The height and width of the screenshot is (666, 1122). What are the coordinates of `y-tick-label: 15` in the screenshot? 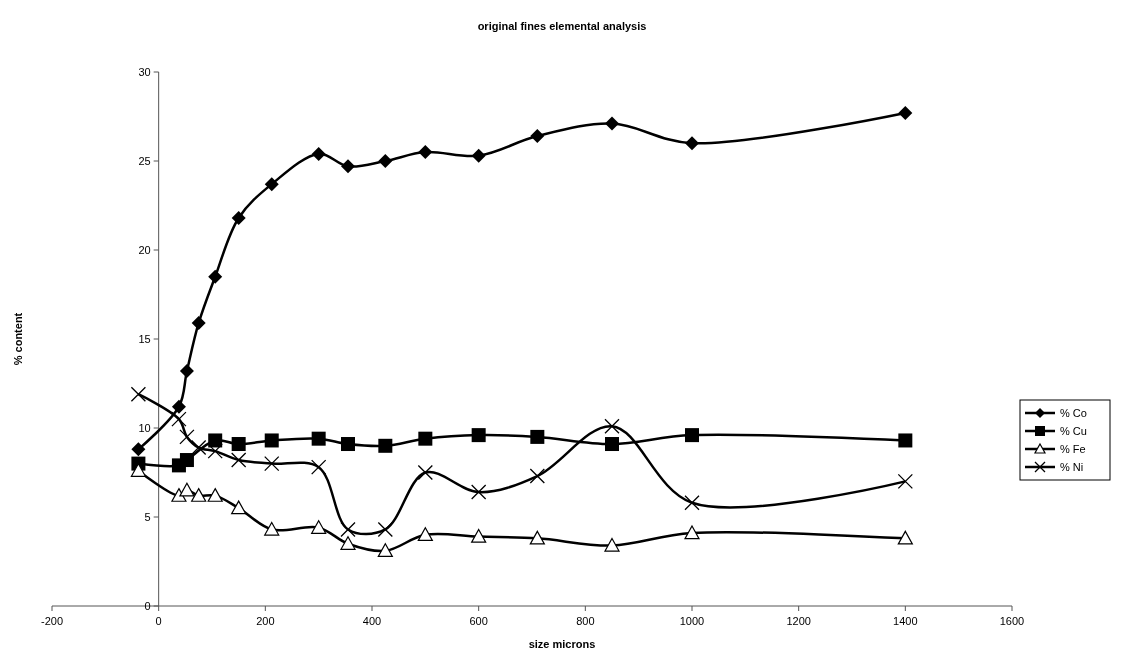 It's located at (144, 339).